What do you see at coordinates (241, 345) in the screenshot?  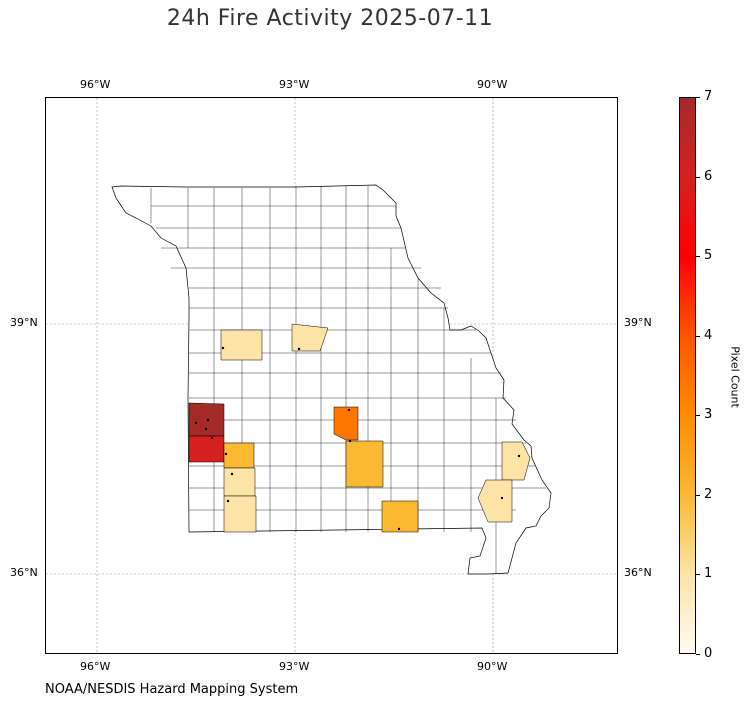 I see `county-johnson` at bounding box center [241, 345].